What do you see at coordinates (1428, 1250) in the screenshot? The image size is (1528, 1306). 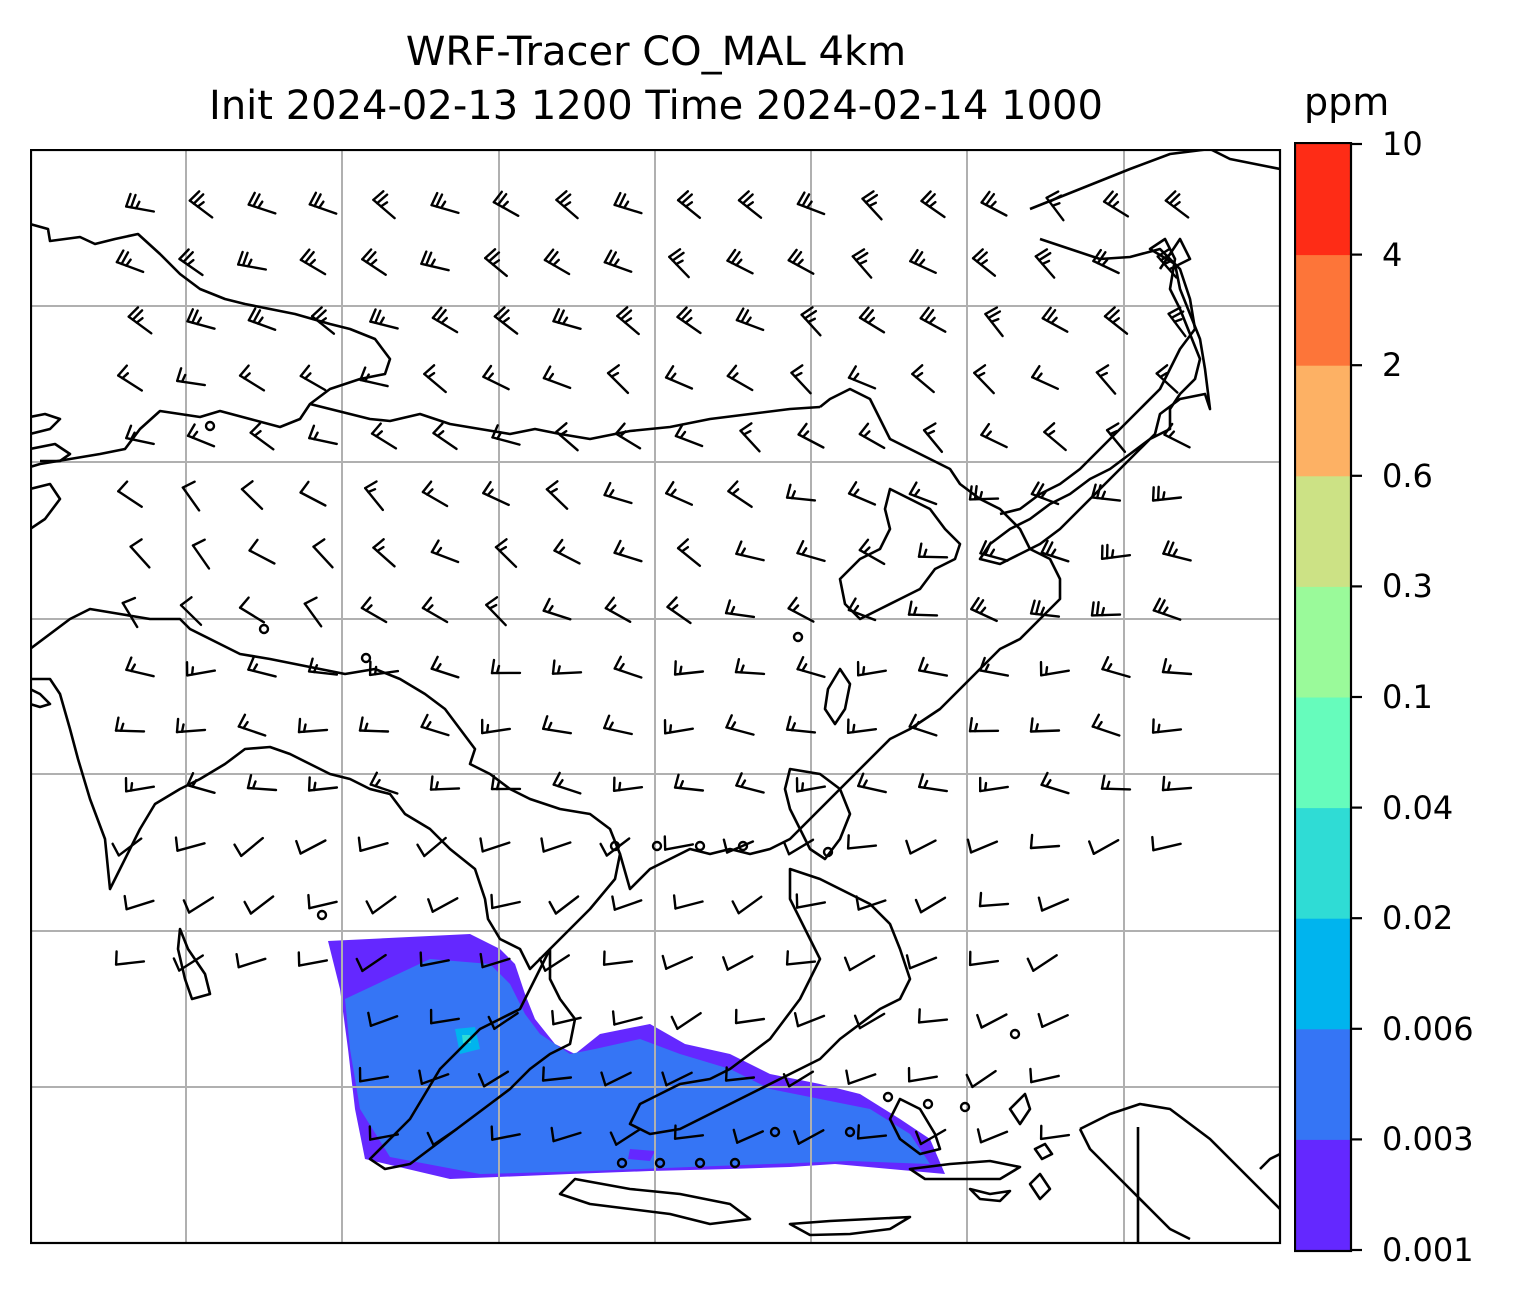 I see `colorbar-tick-label: 0.001` at bounding box center [1428, 1250].